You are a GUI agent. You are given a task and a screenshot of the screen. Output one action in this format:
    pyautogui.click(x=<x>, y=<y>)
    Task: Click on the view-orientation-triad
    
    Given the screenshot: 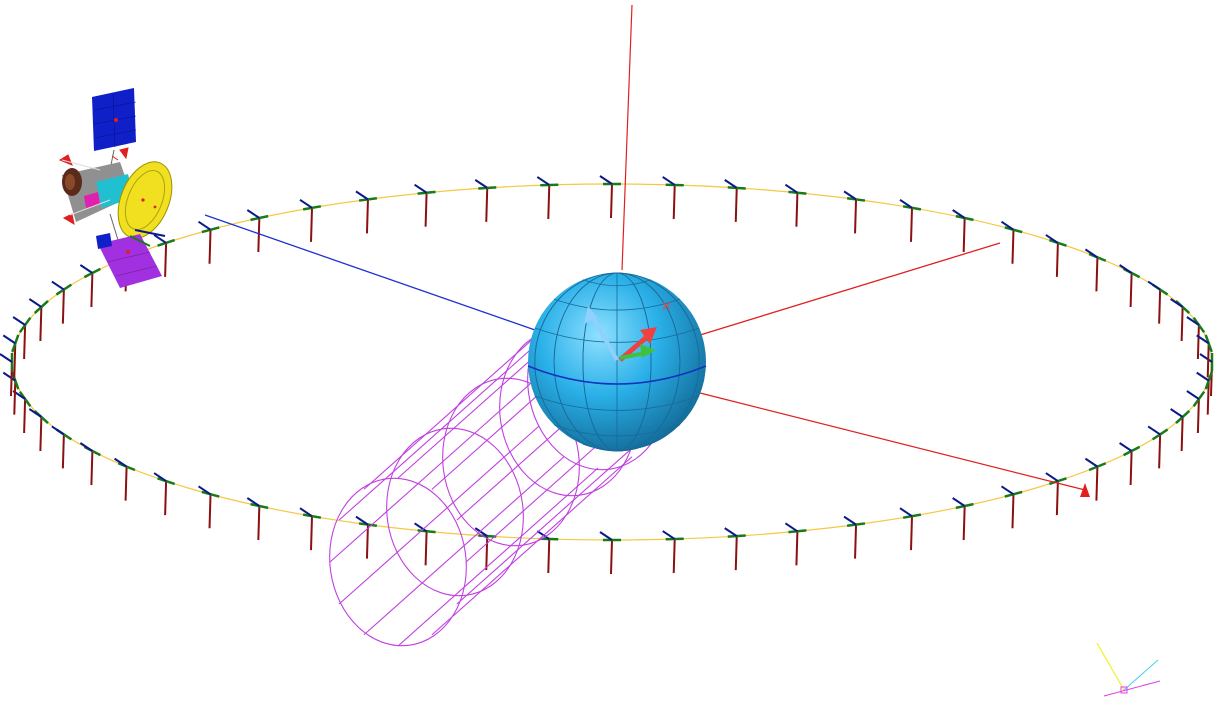 What is the action you would take?
    pyautogui.click(x=1128, y=669)
    